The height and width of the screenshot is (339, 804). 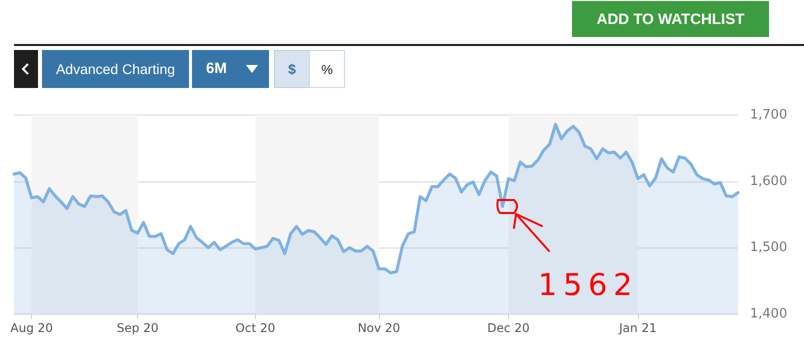 What do you see at coordinates (255, 328) in the screenshot?
I see `x-tick-label: Oct 20` at bounding box center [255, 328].